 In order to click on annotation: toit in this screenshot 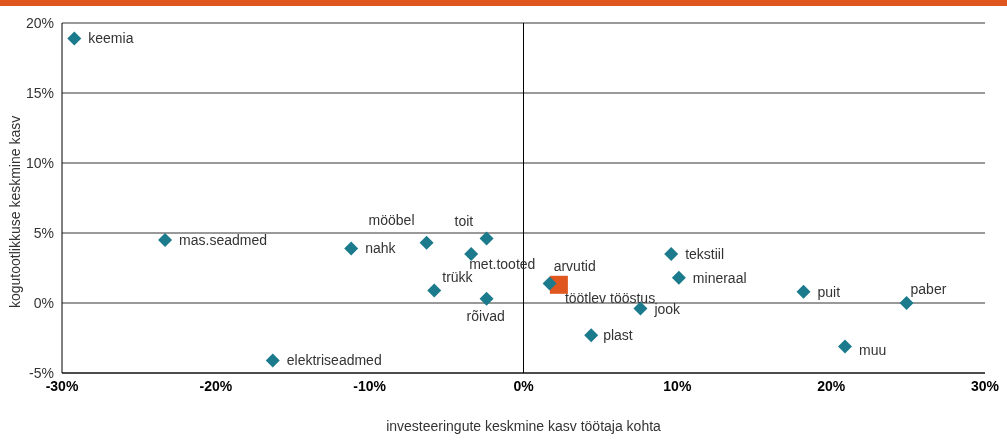, I will do `click(464, 220)`.